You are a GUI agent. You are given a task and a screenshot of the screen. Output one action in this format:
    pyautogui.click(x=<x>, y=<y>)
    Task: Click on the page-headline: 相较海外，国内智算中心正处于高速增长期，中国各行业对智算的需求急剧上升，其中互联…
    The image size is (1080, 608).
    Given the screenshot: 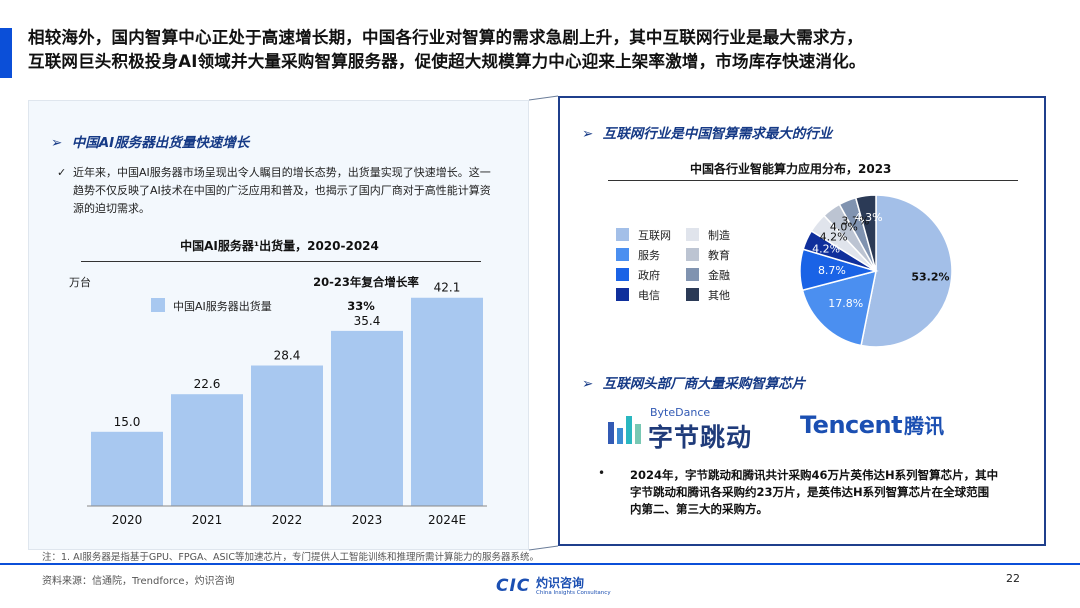 What is the action you would take?
    pyautogui.click(x=550, y=50)
    